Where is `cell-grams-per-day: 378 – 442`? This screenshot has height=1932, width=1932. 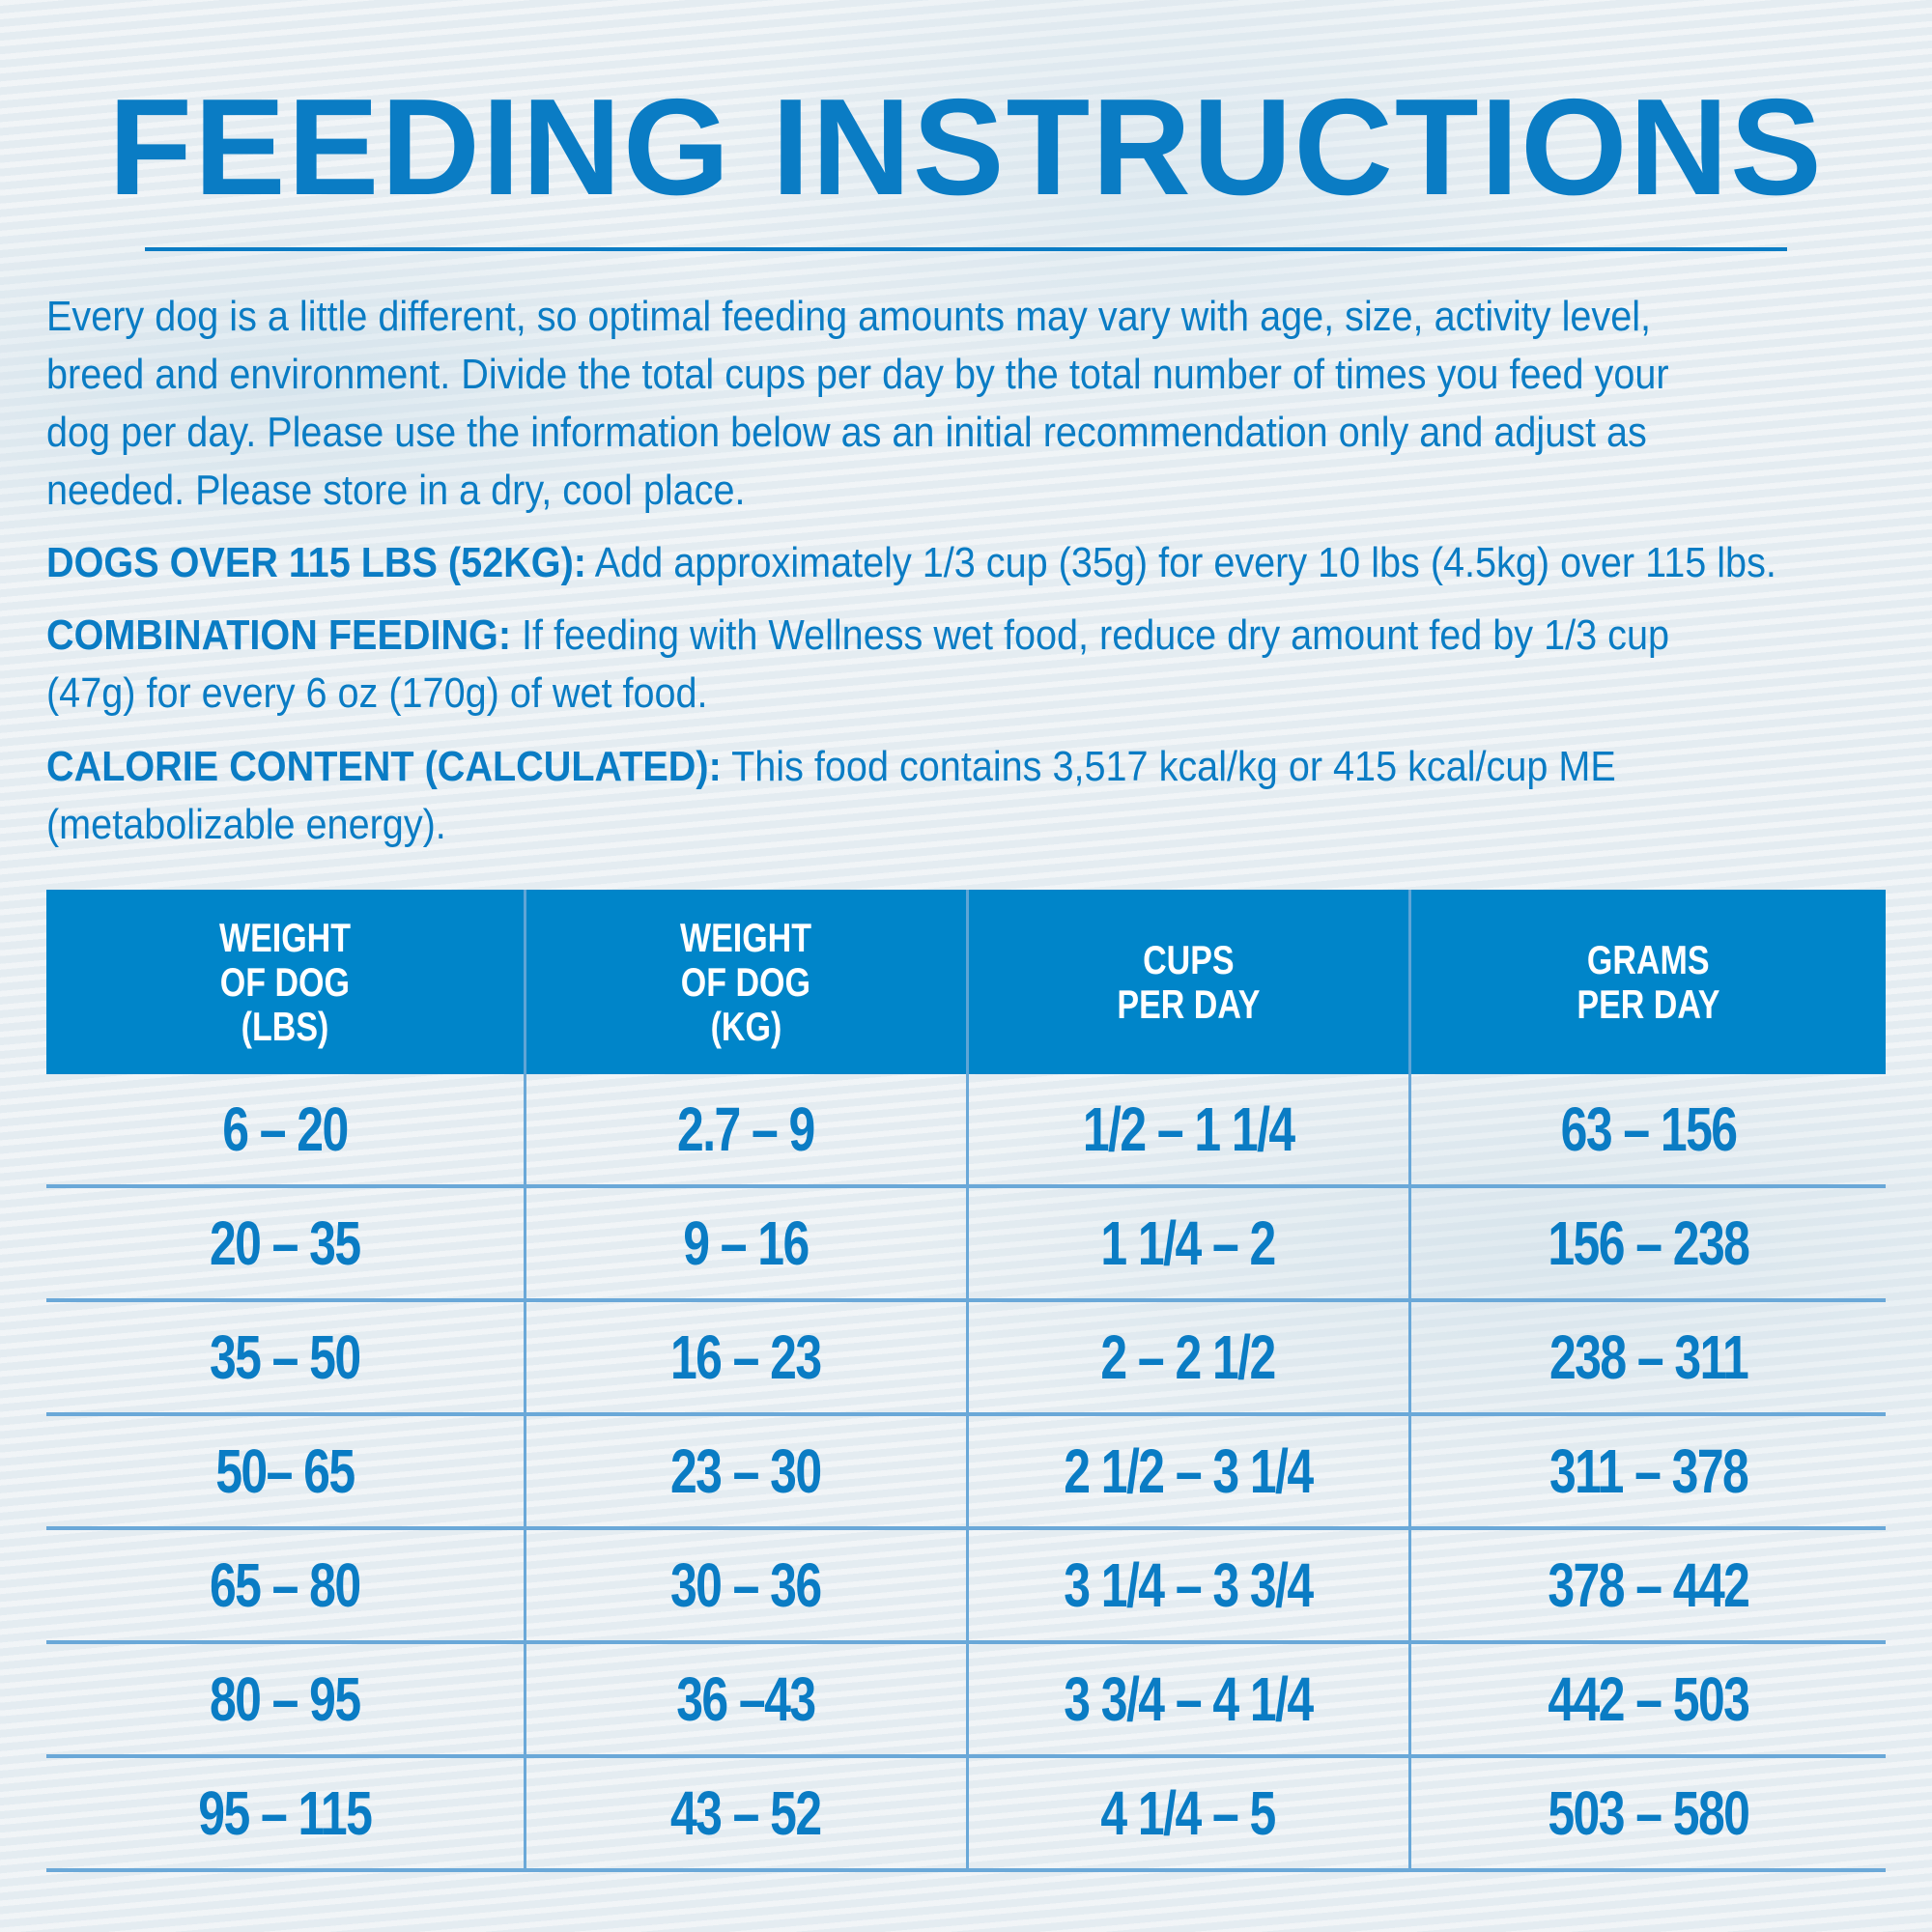
cell-grams-per-day: 378 – 442 is located at coordinates (1646, 1586).